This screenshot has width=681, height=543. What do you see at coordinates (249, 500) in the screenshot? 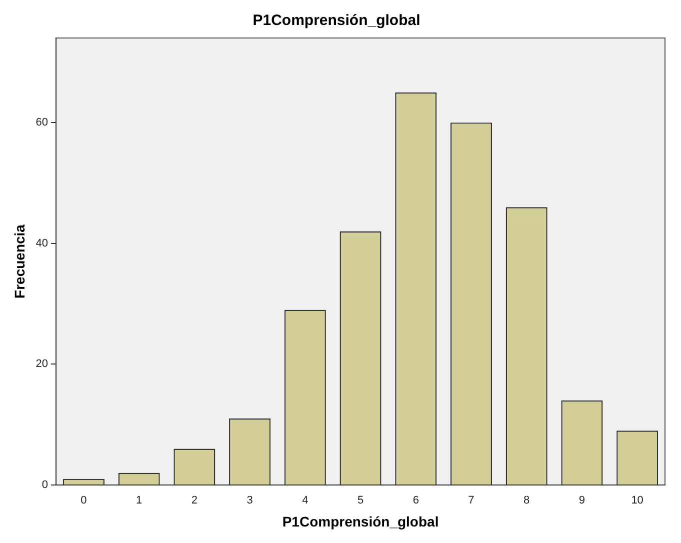
I see `x-tick-label: 3` at bounding box center [249, 500].